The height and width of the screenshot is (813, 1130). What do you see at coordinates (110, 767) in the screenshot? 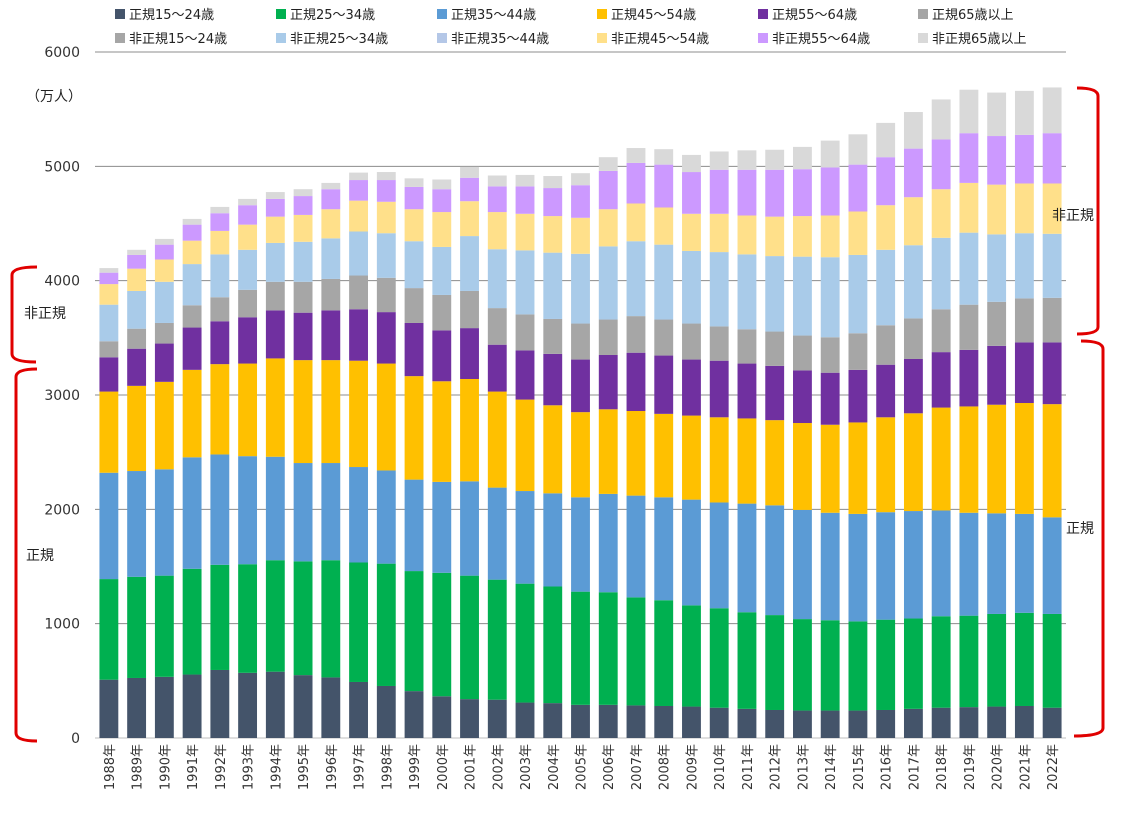
I see `x-tick-label: 1988年` at bounding box center [110, 767].